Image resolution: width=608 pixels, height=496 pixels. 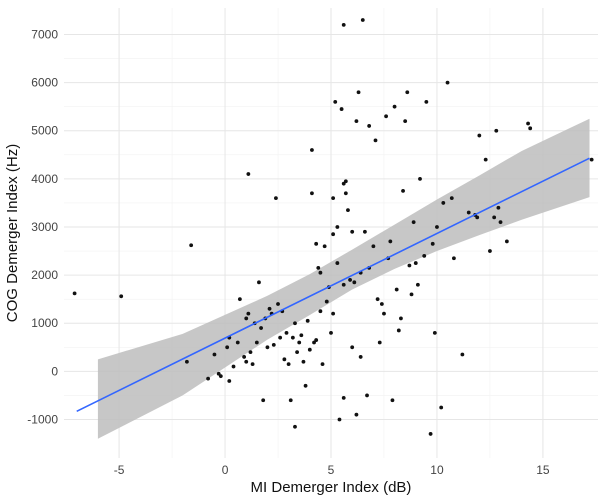 What do you see at coordinates (12, 233) in the screenshot?
I see `y-axis-title: COG Demerger Index (Hz)` at bounding box center [12, 233].